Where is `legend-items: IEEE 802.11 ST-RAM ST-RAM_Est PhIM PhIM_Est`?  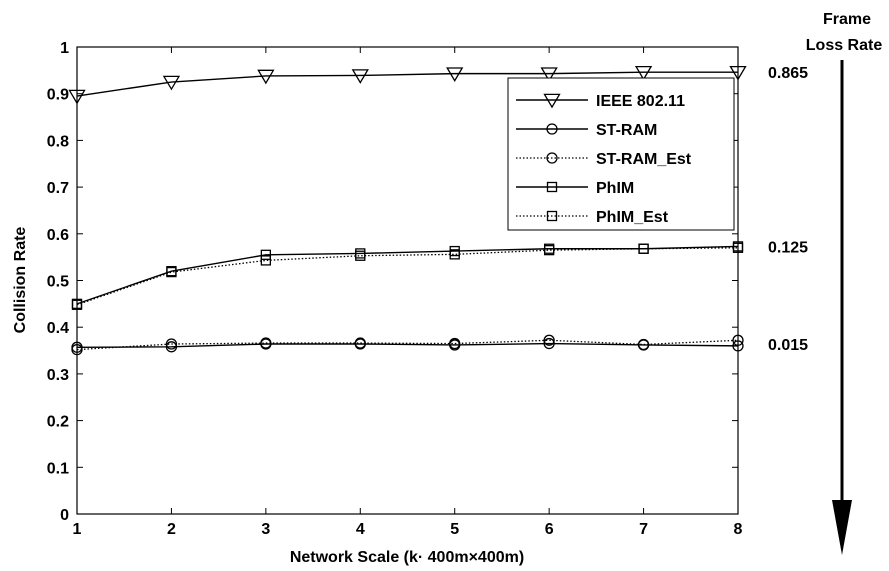 legend-items: IEEE 802.11 ST-RAM ST-RAM_Est PhIM PhIM_Est is located at coordinates (604, 159).